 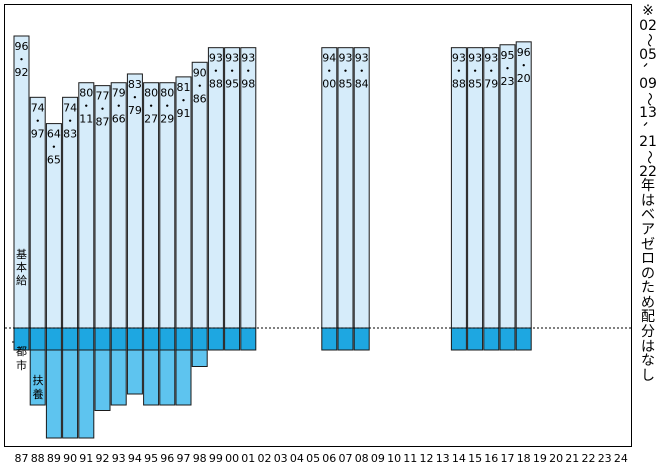 I want to click on note-char: 21, so click(x=648, y=142).